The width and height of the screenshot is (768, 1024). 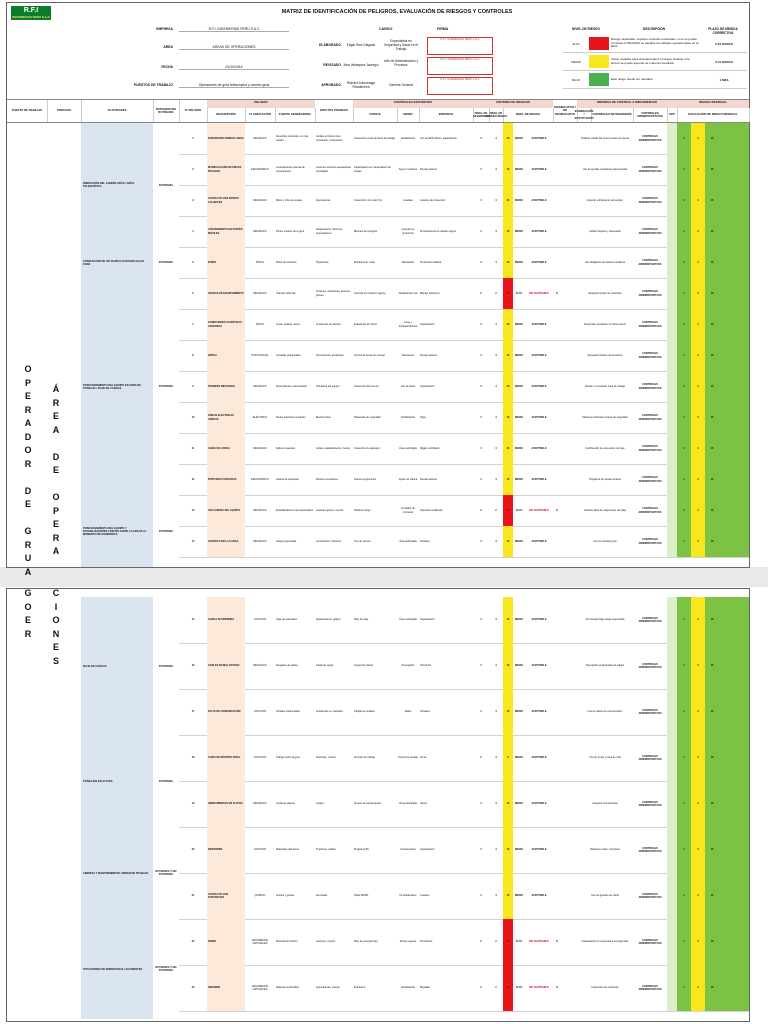 I want to click on hazard-number: 21, so click(x=193, y=896).